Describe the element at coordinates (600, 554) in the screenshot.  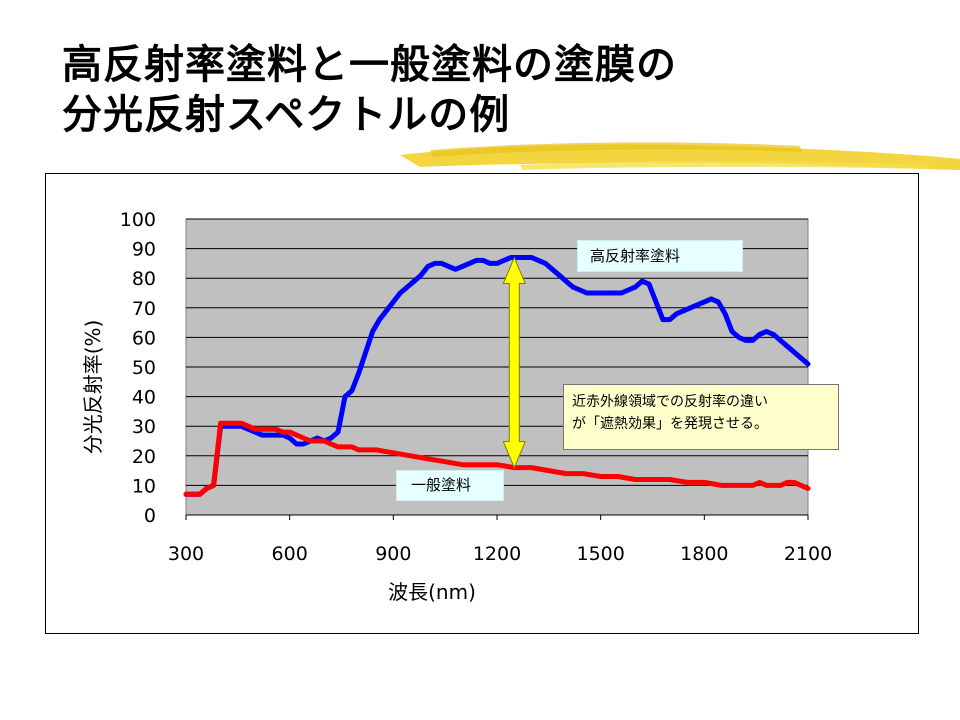
I see `x-tick-label-1500: 1500` at that location.